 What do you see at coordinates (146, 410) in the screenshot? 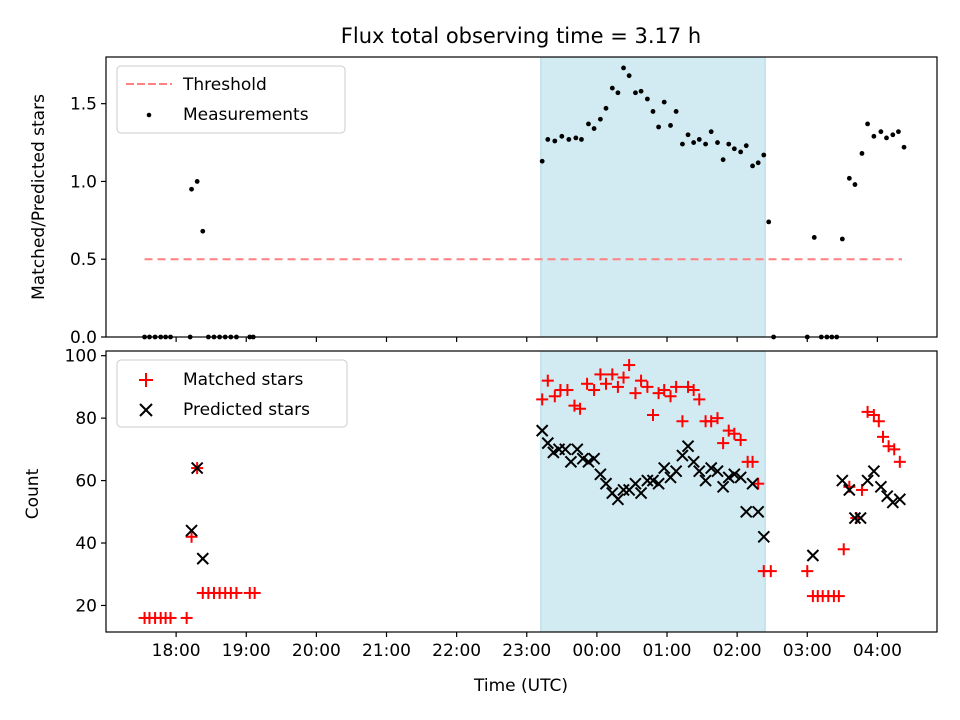
I see `legend-predicted-swatch` at bounding box center [146, 410].